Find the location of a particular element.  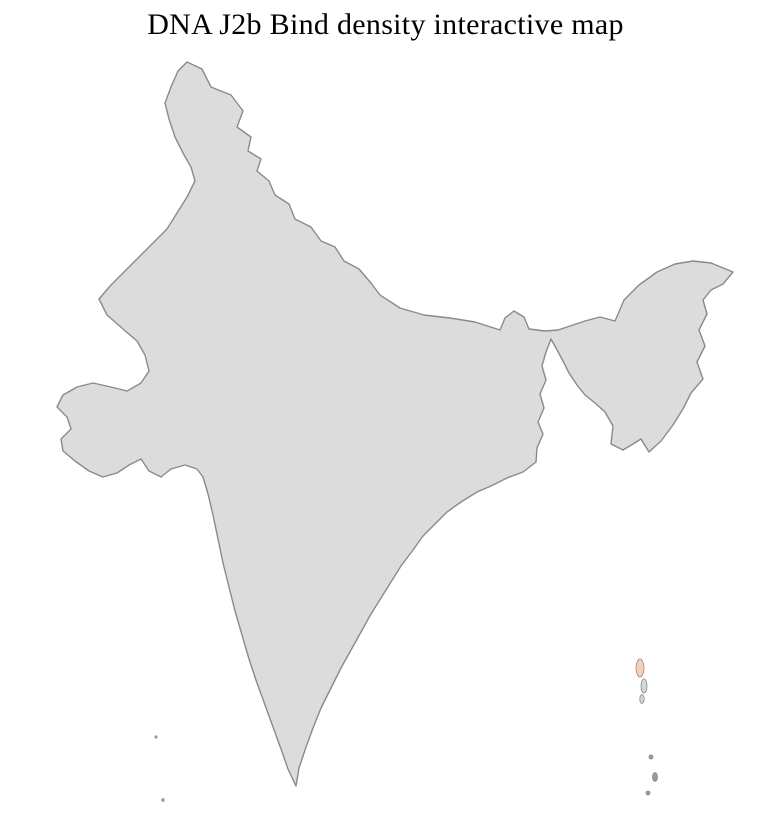

map-title: DNA J2b Bind density interactive map is located at coordinates (385, 24).